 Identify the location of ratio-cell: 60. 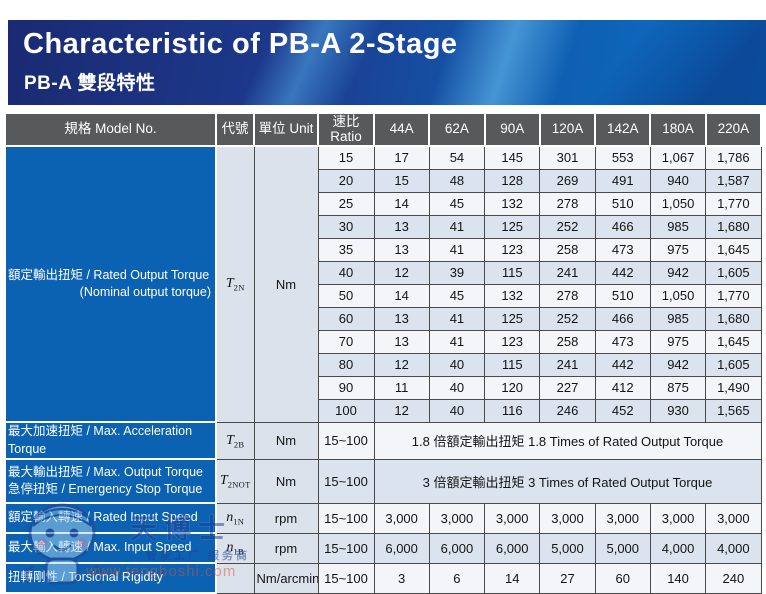
(346, 318).